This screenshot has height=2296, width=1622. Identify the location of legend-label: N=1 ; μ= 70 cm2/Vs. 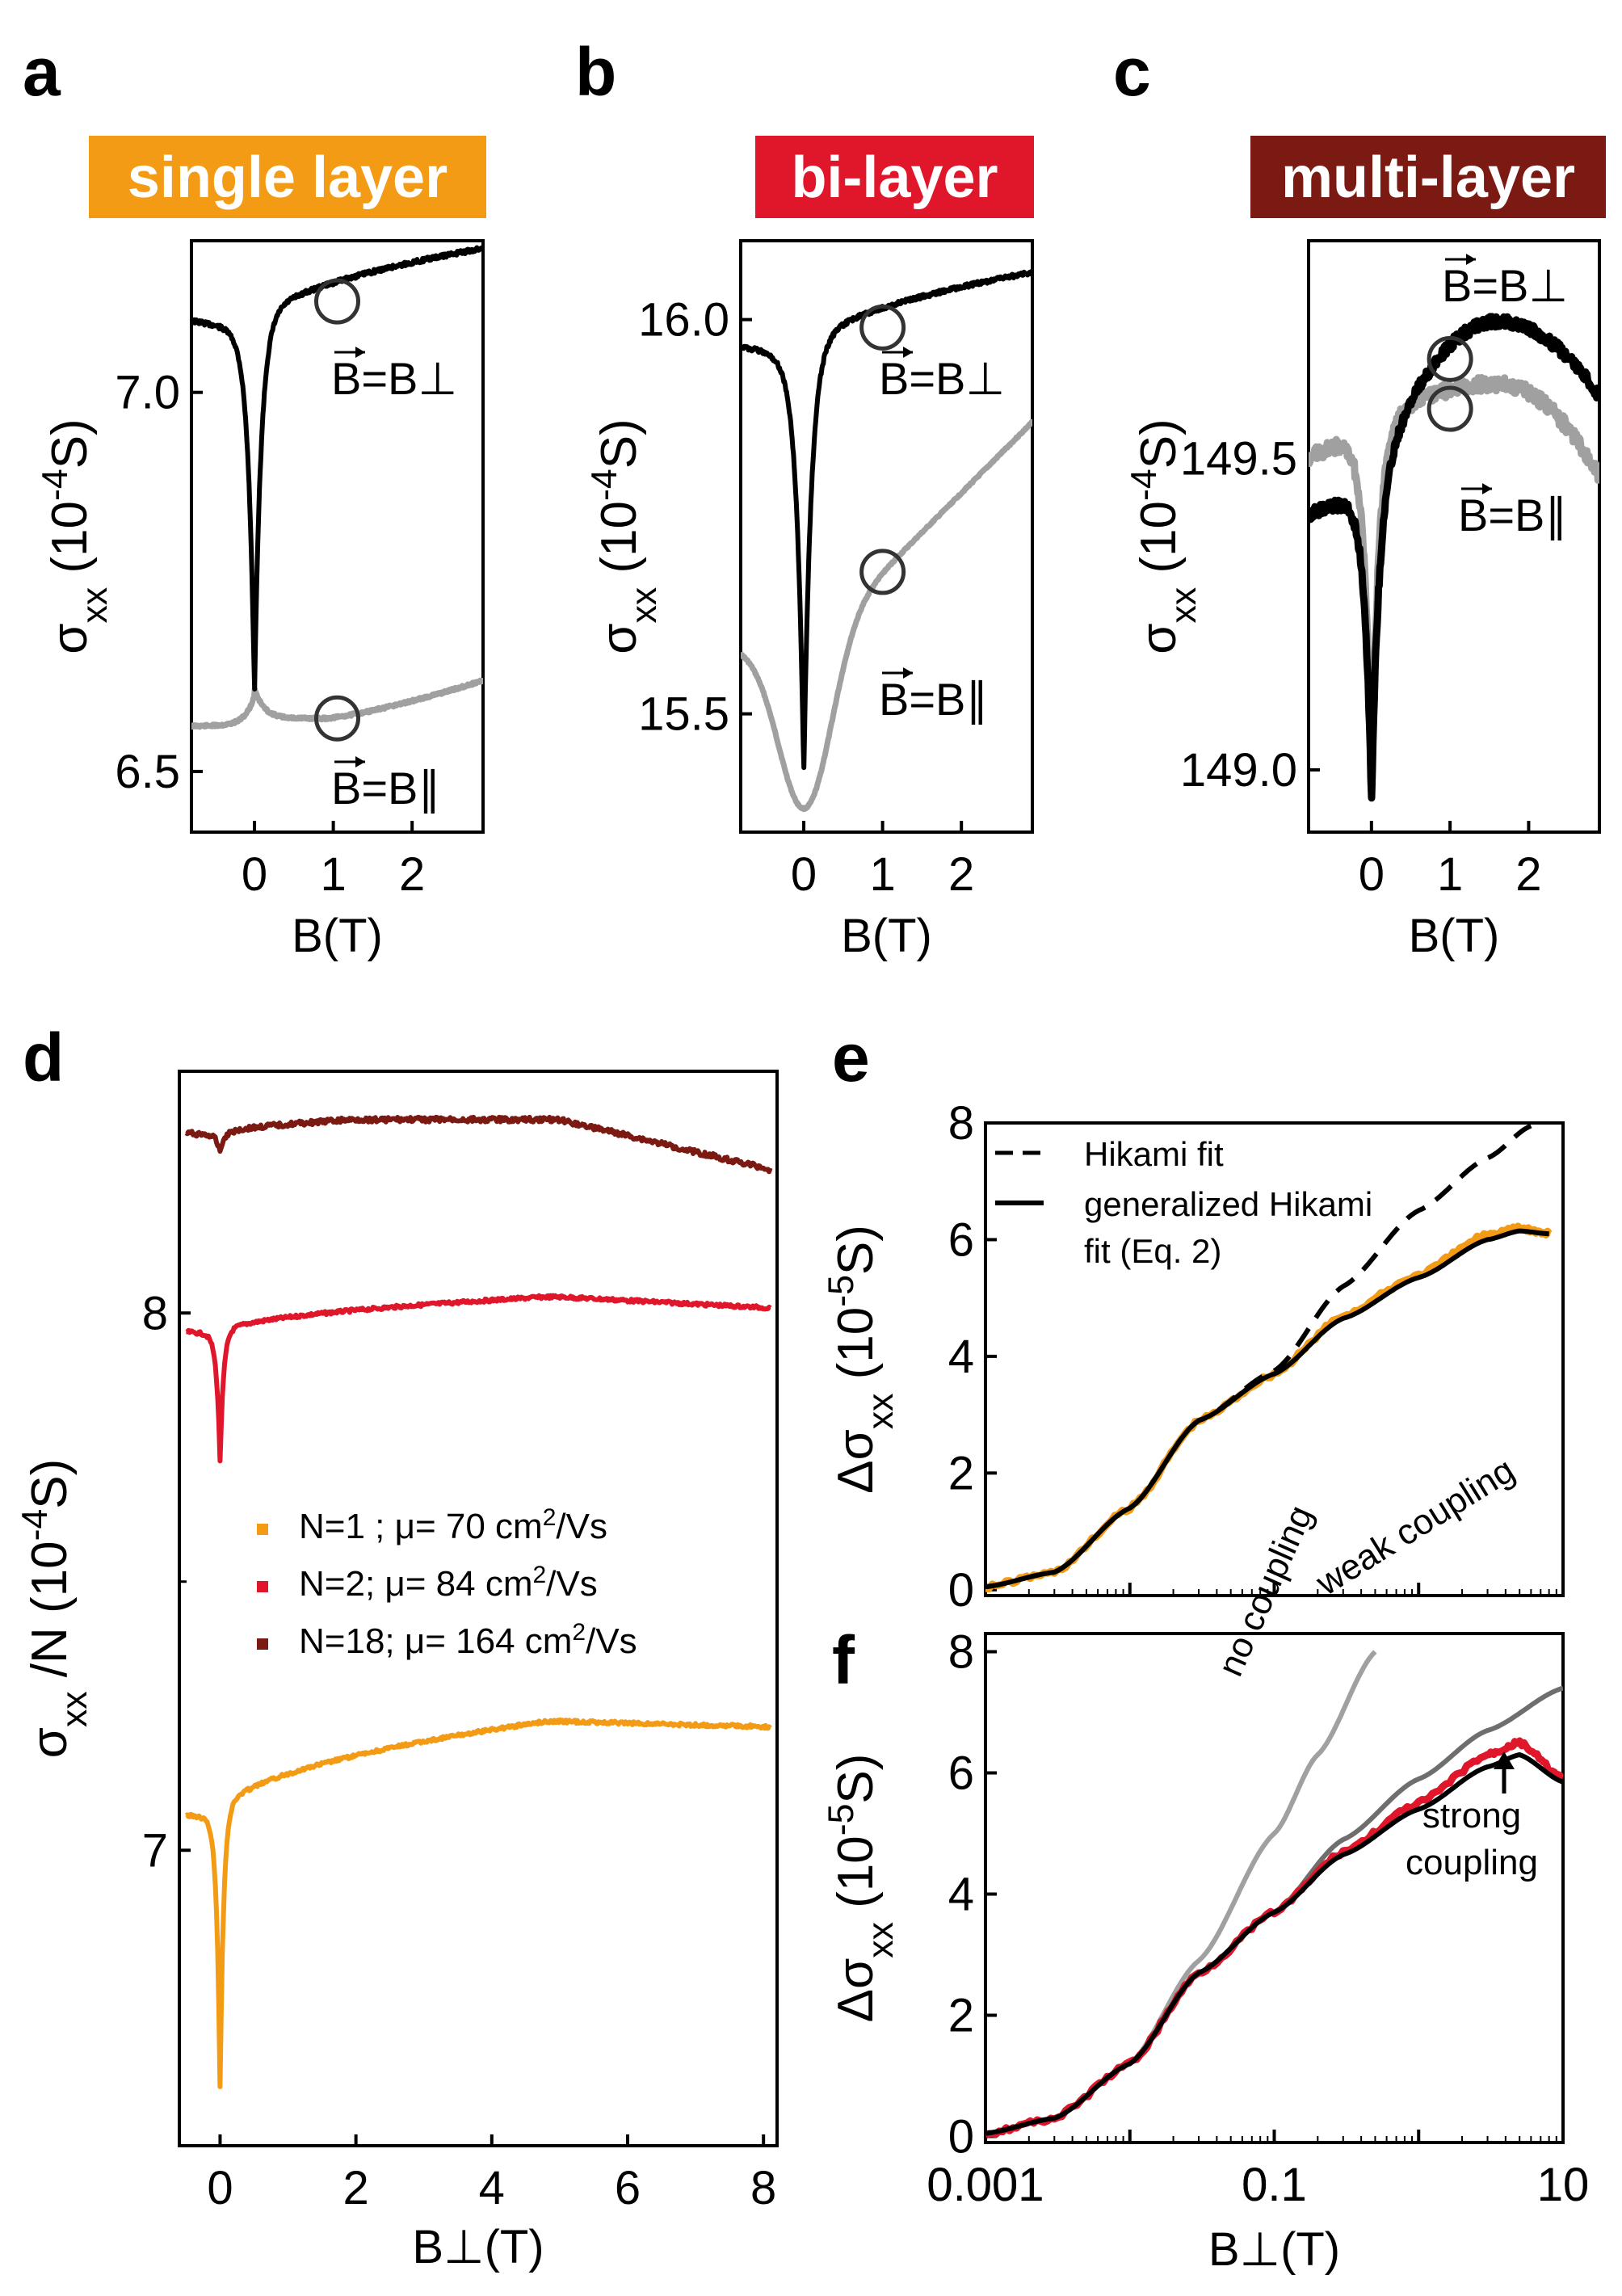
(453, 1525).